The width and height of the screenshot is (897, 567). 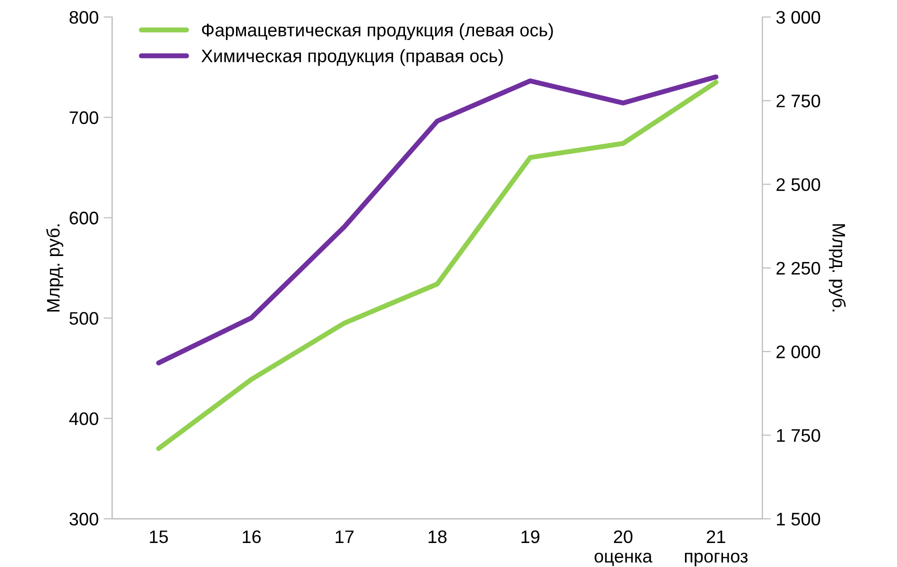 I want to click on y2-tick-label: 2 750, so click(x=798, y=101).